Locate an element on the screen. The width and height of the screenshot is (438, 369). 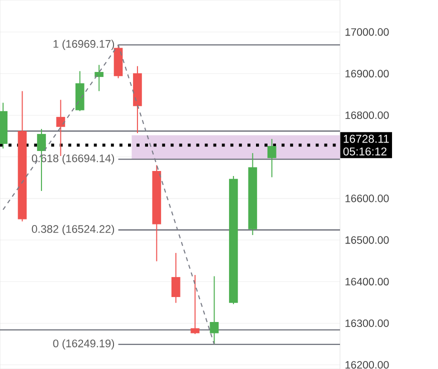
y-tick-label: 16300.00 is located at coordinates (367, 323).